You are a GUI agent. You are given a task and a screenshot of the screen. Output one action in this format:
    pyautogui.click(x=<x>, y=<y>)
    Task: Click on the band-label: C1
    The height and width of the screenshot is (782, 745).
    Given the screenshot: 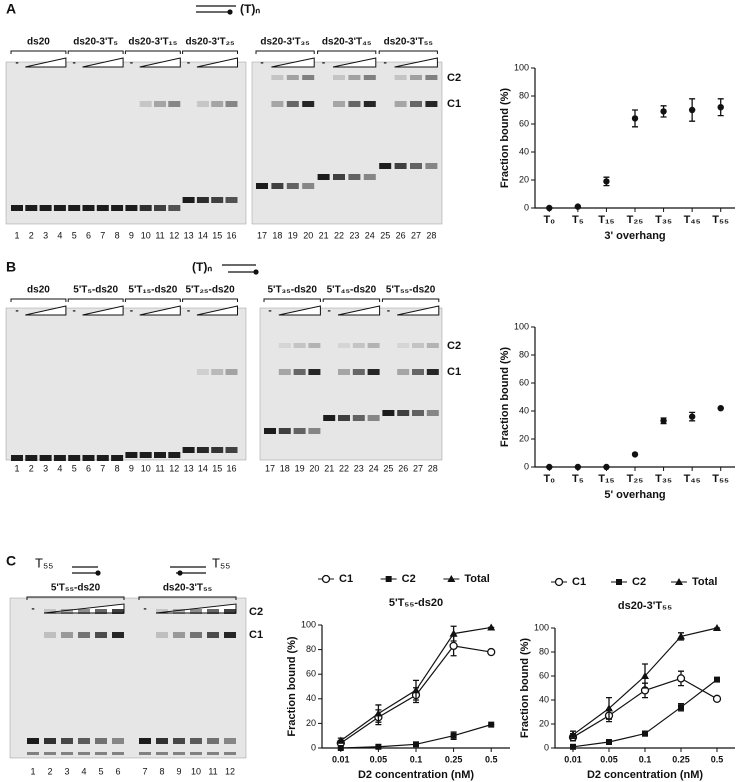 What is the action you would take?
    pyautogui.click(x=454, y=104)
    